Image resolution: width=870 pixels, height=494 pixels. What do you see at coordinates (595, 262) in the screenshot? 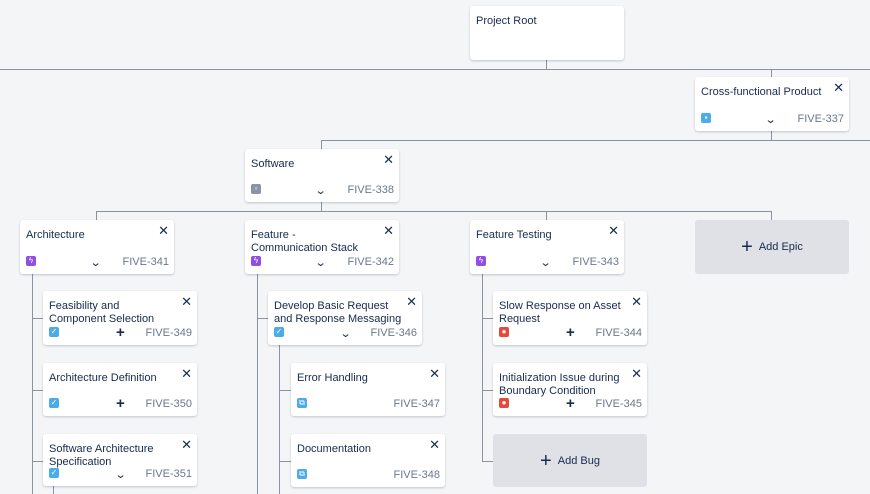
I see `issue-key: FIVE-343` at bounding box center [595, 262].